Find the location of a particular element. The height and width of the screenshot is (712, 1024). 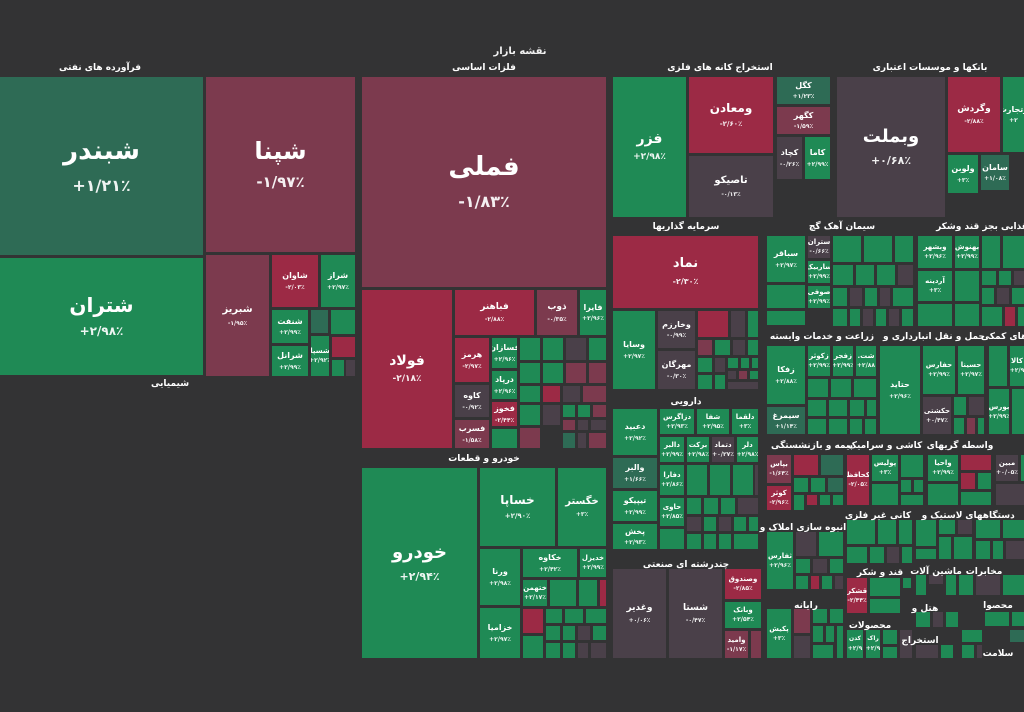

stock-tile: بپاس -۱/۶۴٪ is located at coordinates (779, 469).